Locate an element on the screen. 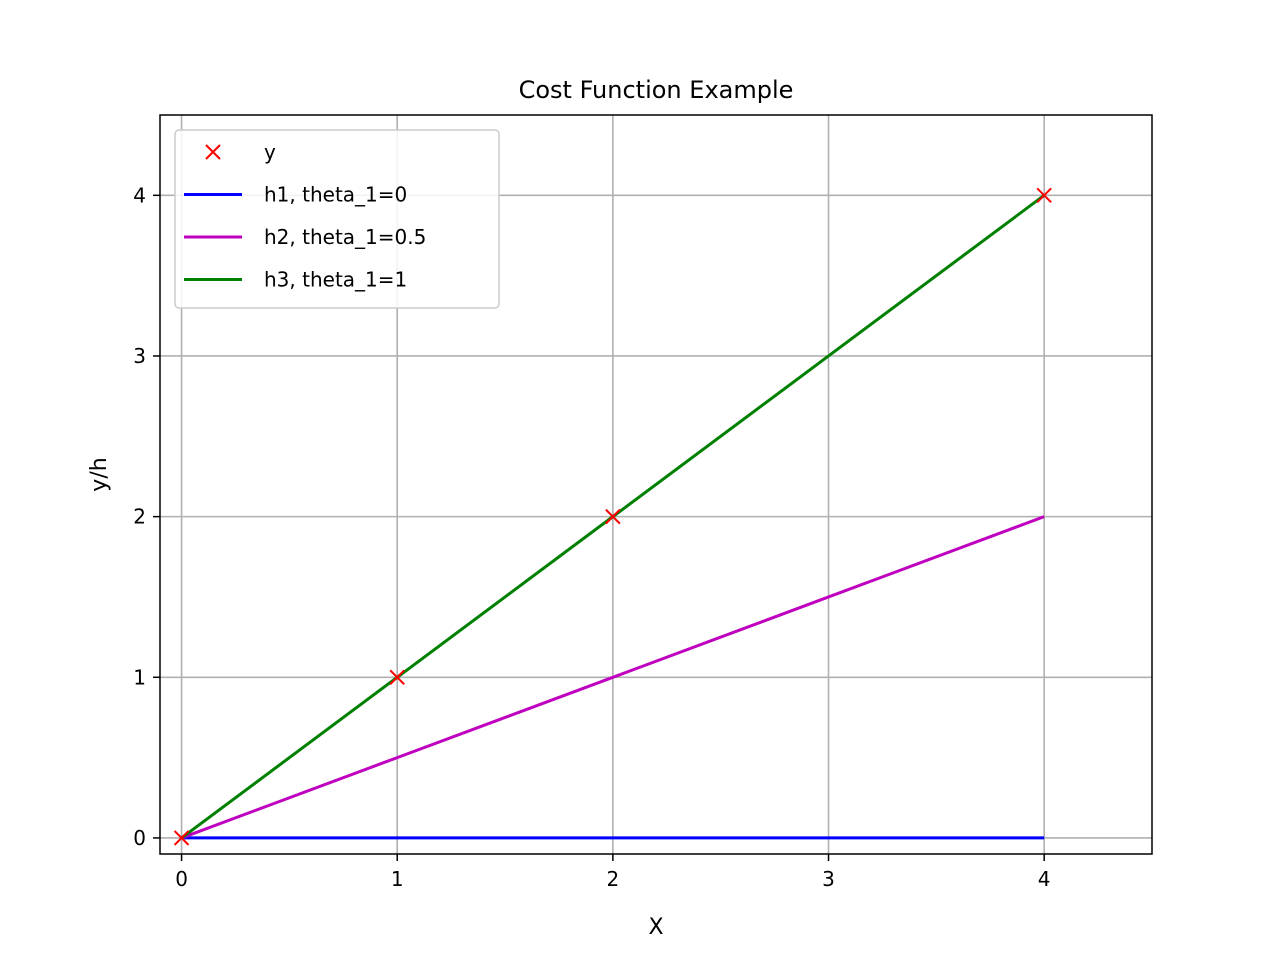 This screenshot has height=960, width=1280. x-tick-label: 3 is located at coordinates (828, 879).